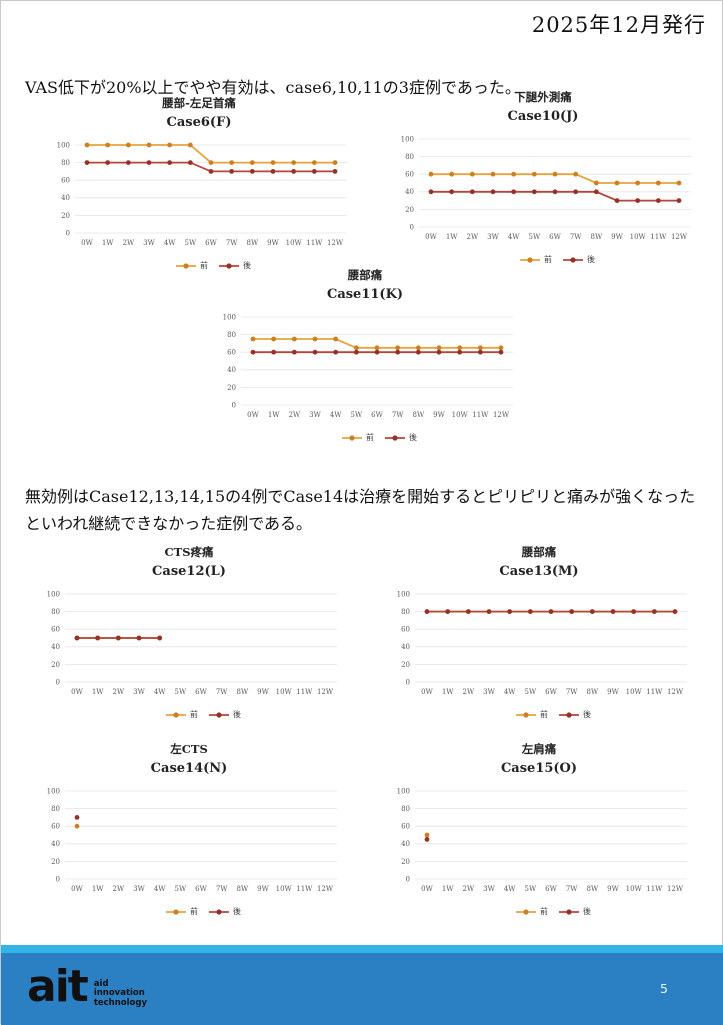 This screenshot has height=1025, width=723. What do you see at coordinates (120, 993) in the screenshot?
I see `ait-logo-tagline: aid innovation technology` at bounding box center [120, 993].